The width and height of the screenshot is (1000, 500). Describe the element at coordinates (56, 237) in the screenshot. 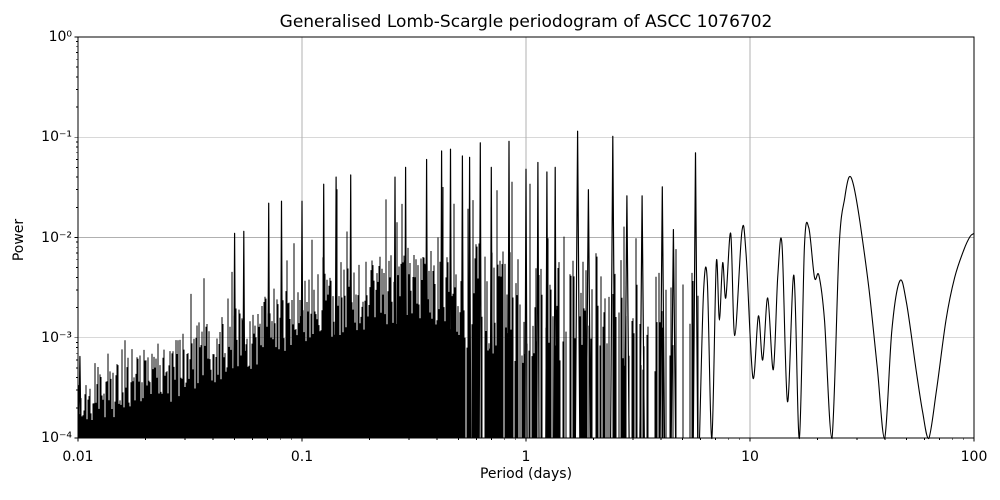

I see `y-tick-label-0.01: 10⁻²` at that location.